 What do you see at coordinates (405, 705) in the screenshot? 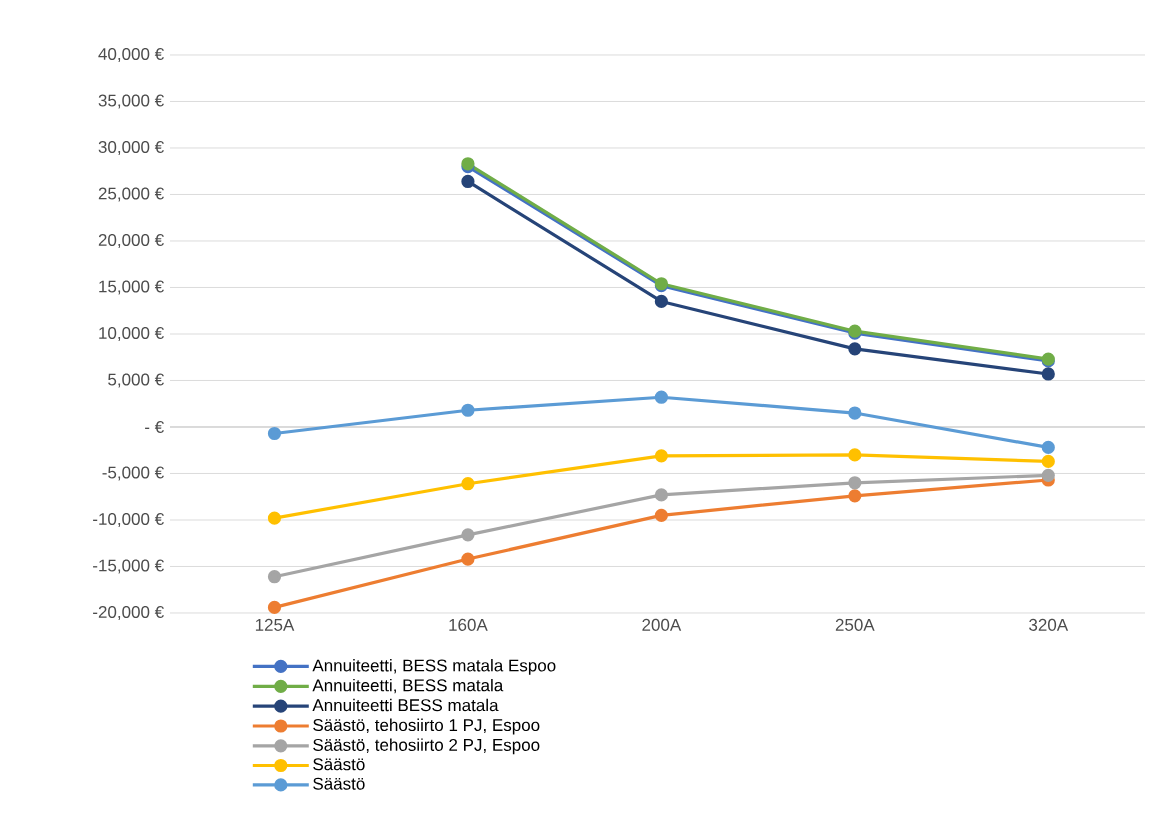
I see `legend-label: Annuiteetti BESS matala` at bounding box center [405, 705].